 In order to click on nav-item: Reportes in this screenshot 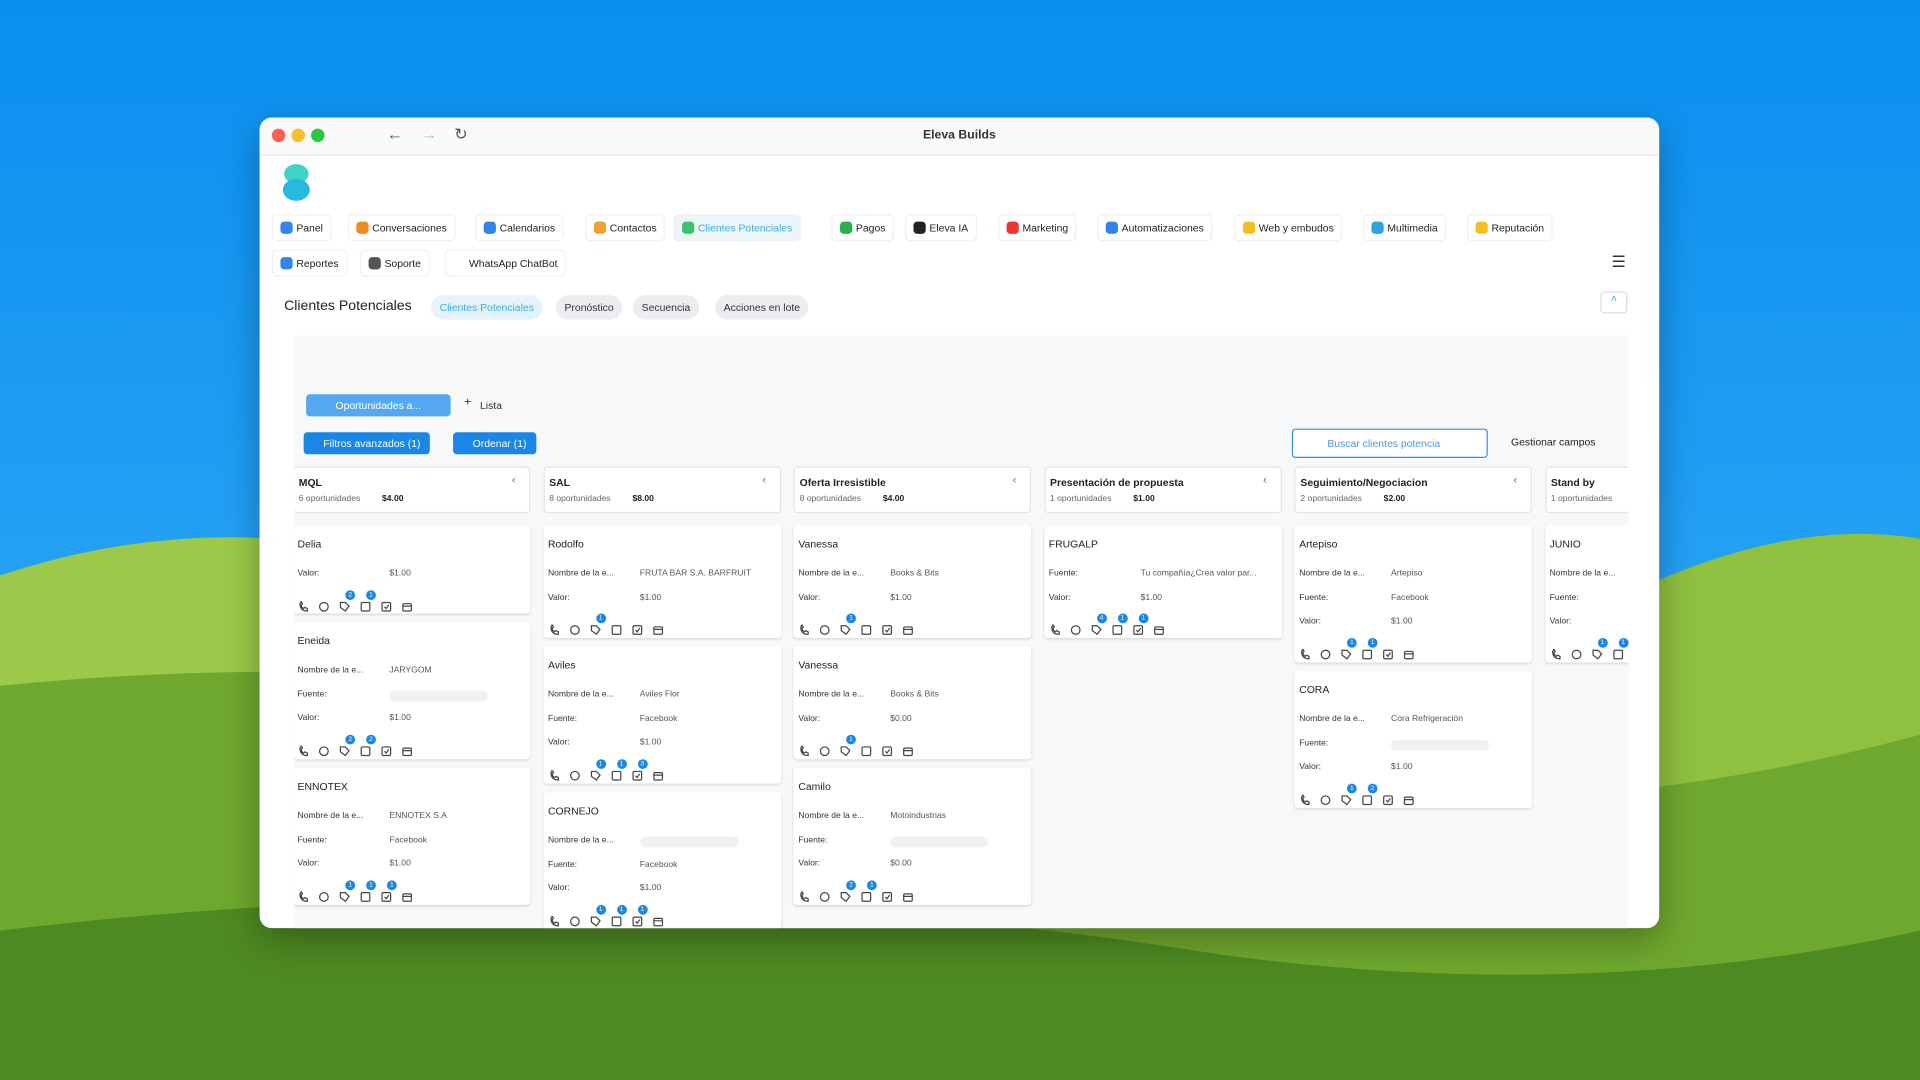, I will do `click(309, 263)`.